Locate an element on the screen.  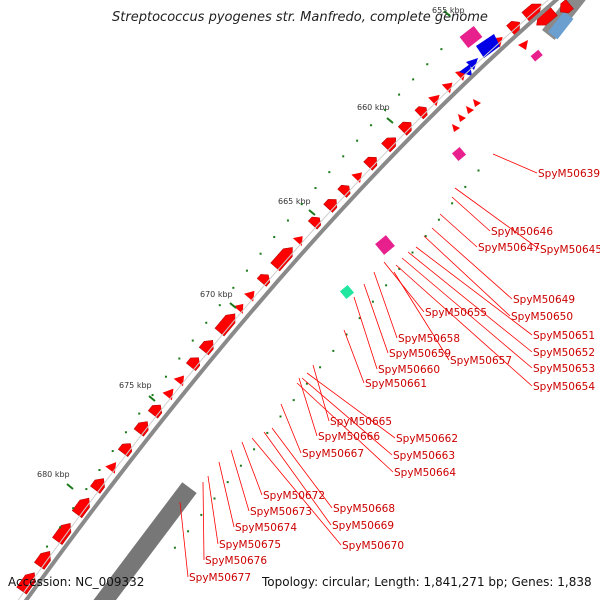
gene-label: SpyM50654 is located at coordinates (564, 387).